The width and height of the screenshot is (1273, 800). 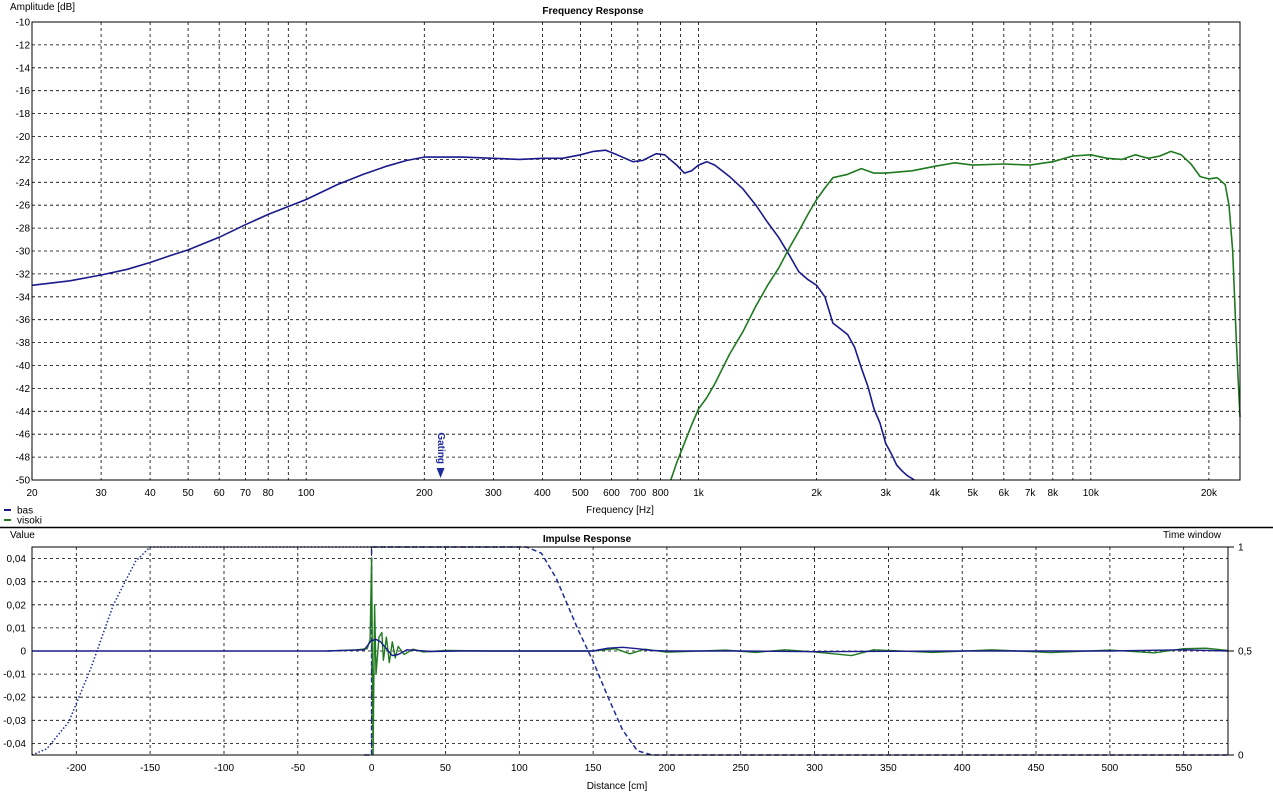 What do you see at coordinates (23, 114) in the screenshot?
I see `fr-y-tick-label: -18` at bounding box center [23, 114].